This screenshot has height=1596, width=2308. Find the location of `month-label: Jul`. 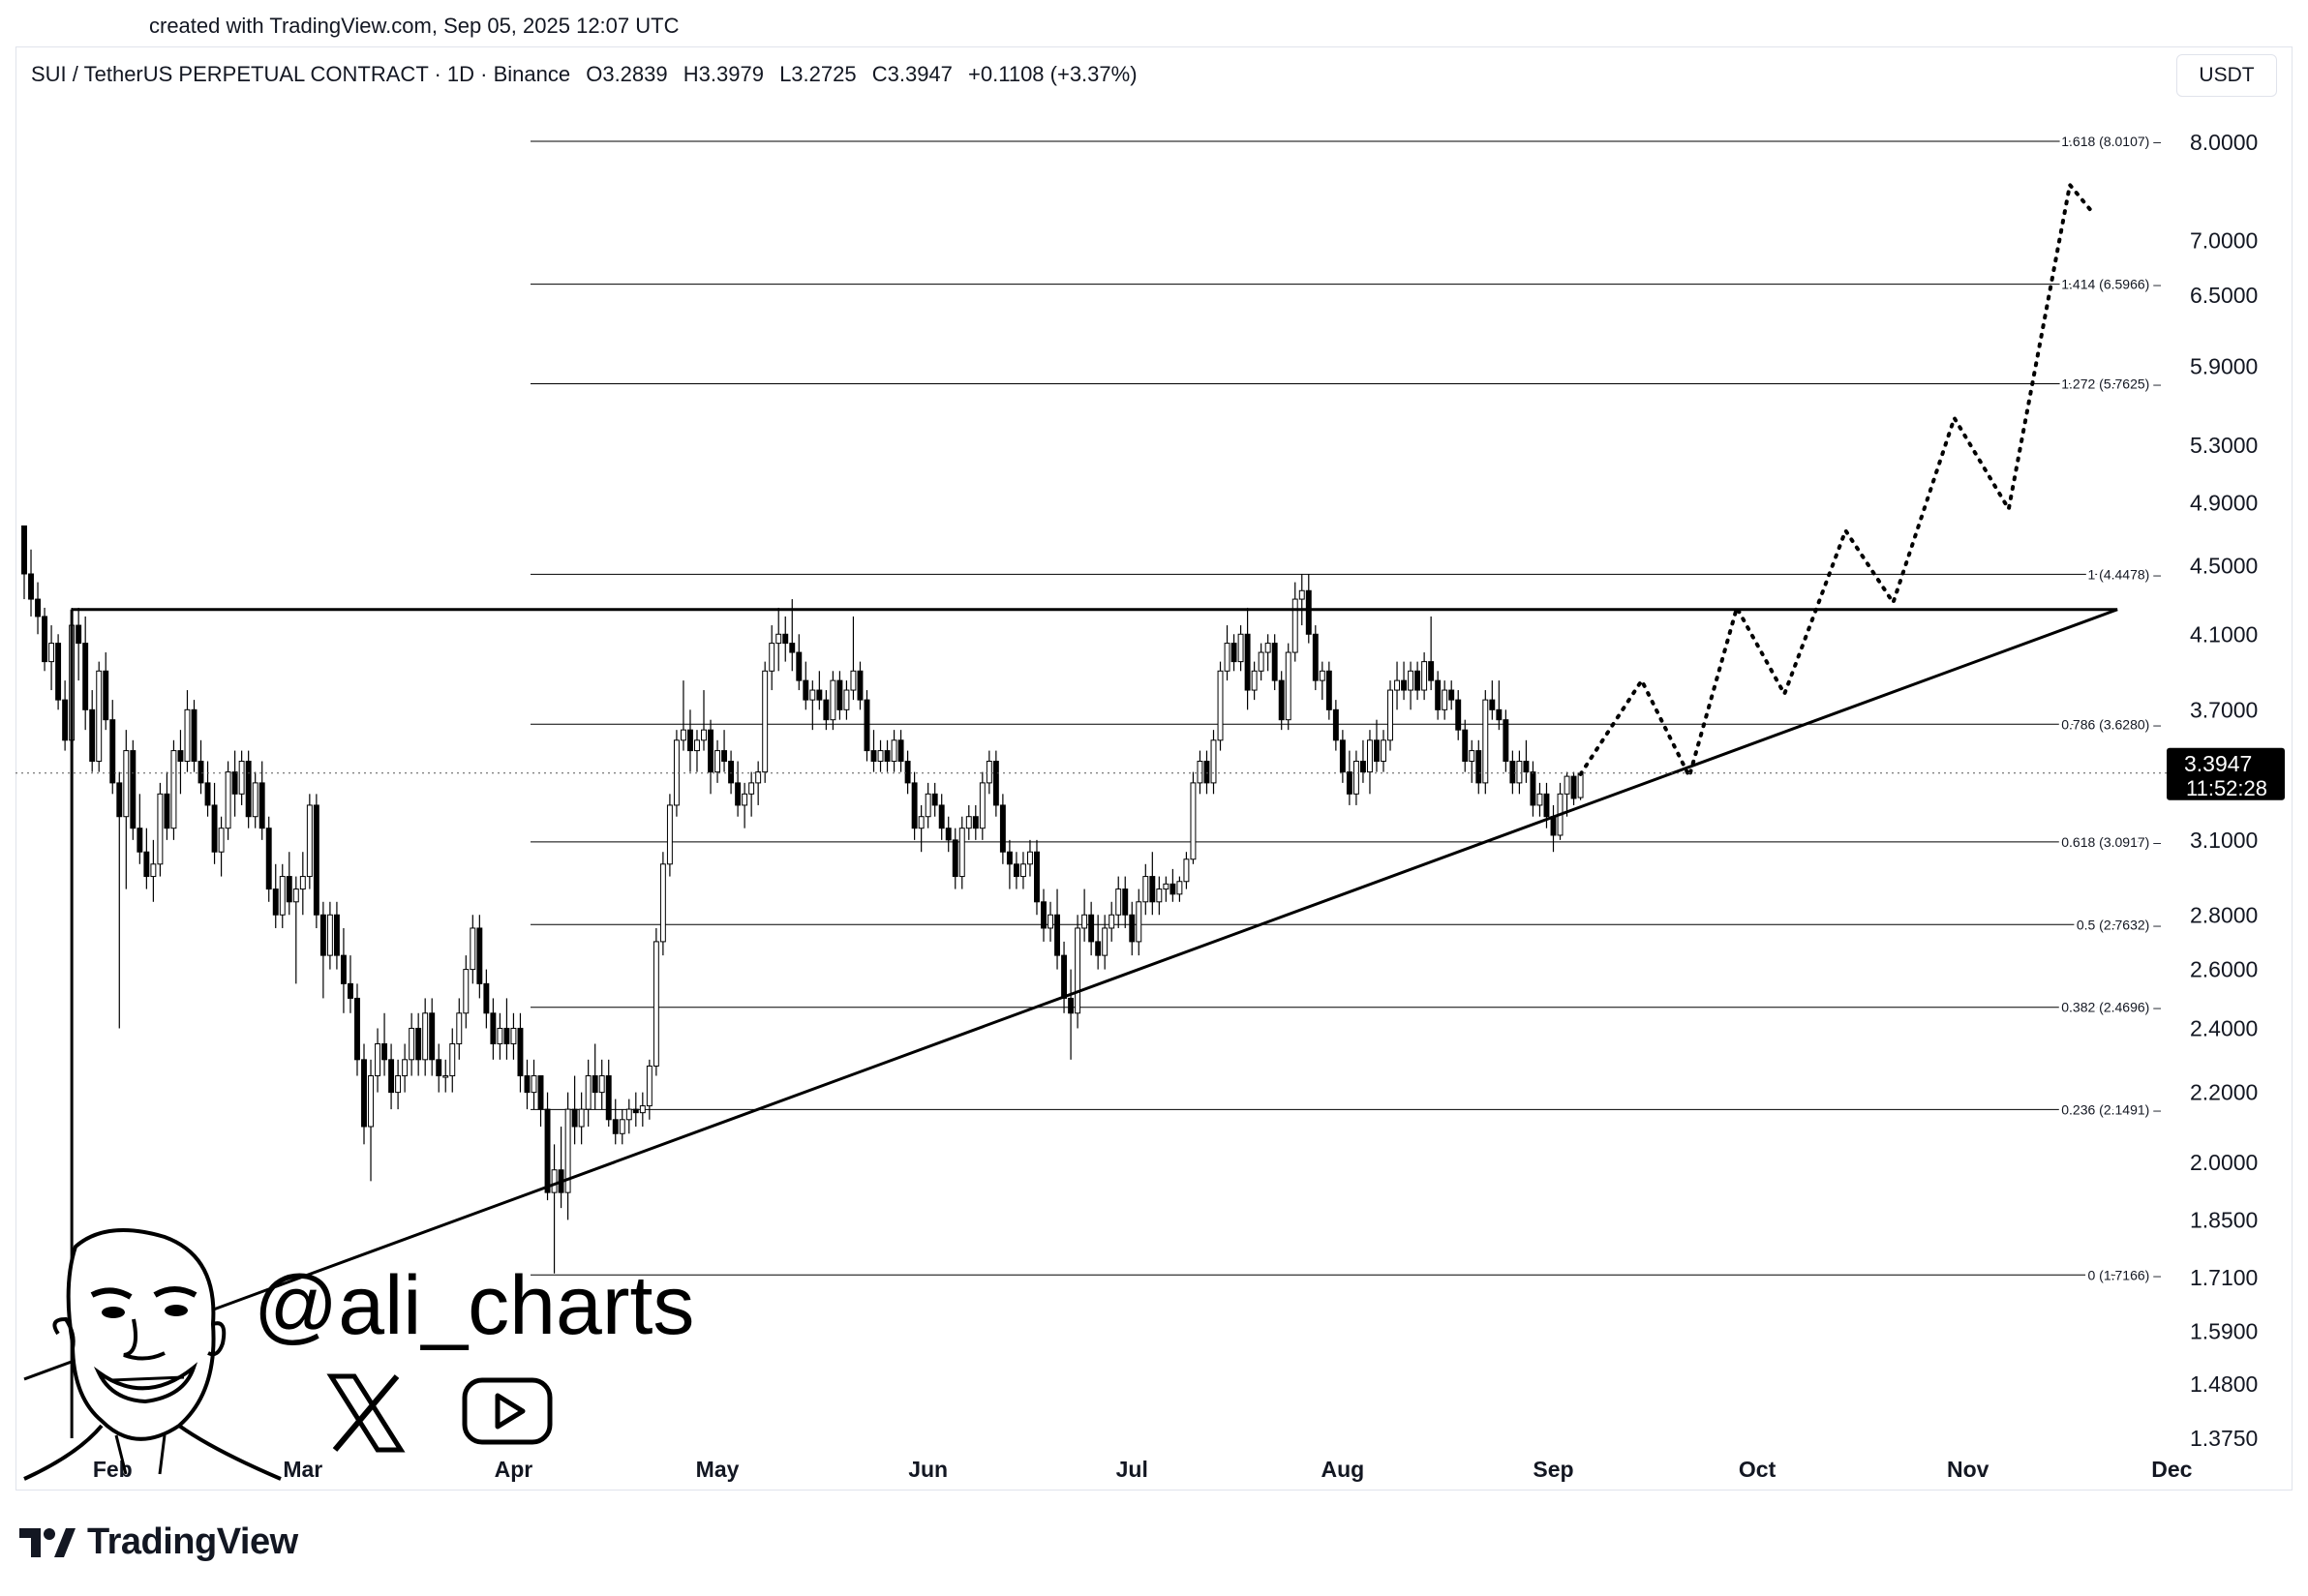

month-label: Jul is located at coordinates (1132, 1469).